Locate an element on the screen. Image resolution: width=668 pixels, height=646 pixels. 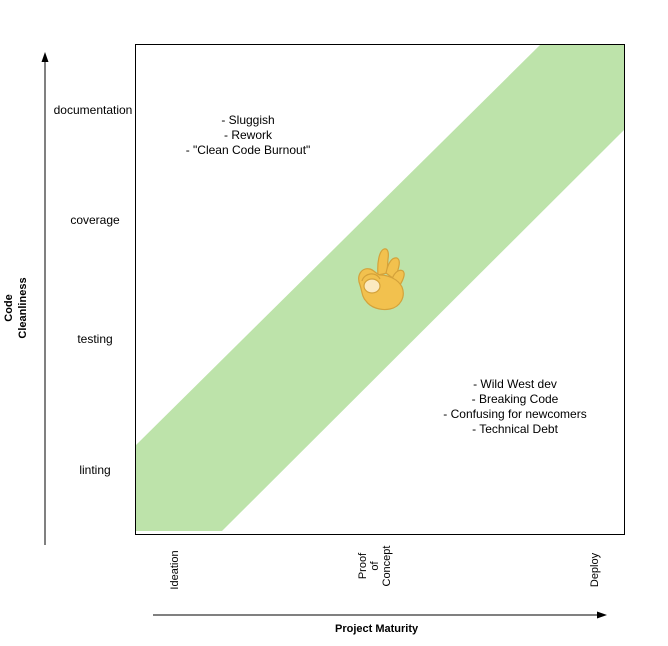
note-top-left-line: - Rework is located at coordinates (247, 135).